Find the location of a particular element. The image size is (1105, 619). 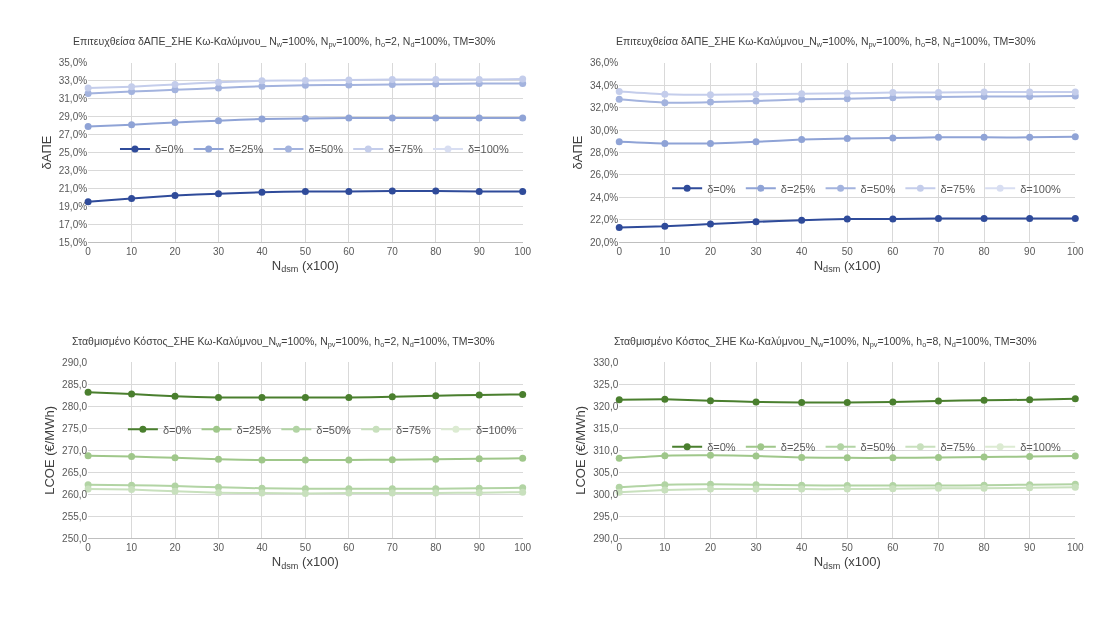

legend-label: δ=0% is located at coordinates (721, 447).